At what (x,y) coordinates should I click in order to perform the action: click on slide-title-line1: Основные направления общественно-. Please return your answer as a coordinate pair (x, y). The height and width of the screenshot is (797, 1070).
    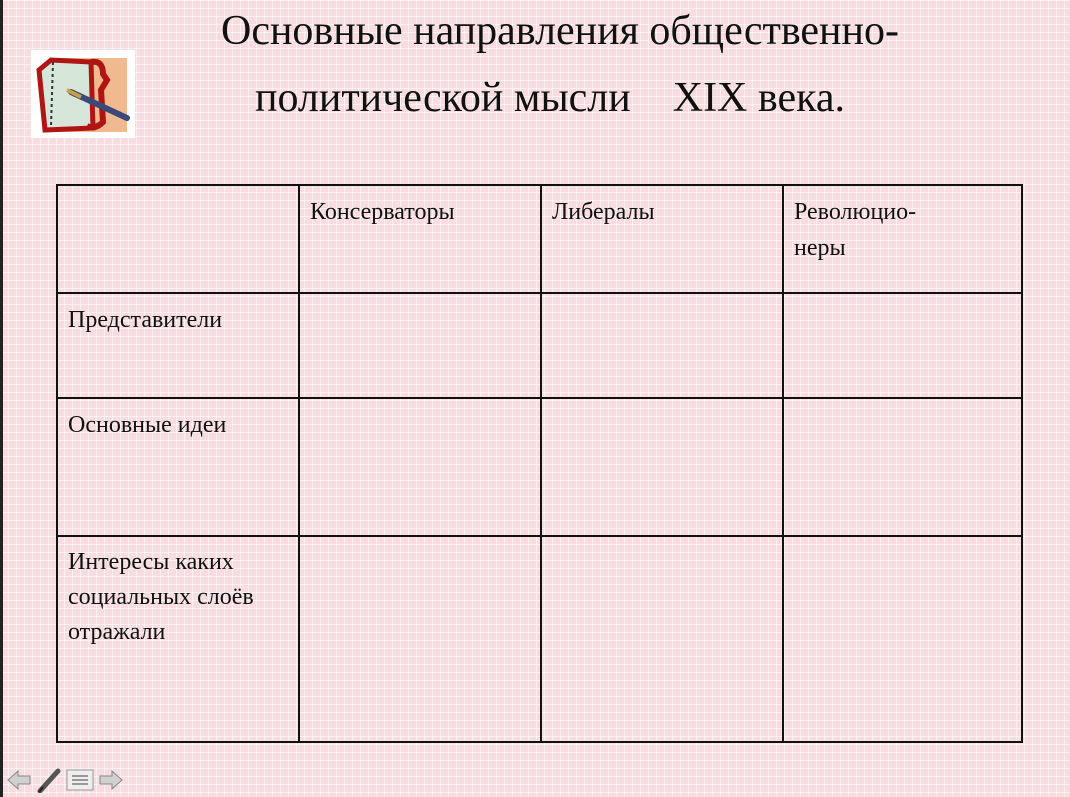
    Looking at the image, I should click on (559, 31).